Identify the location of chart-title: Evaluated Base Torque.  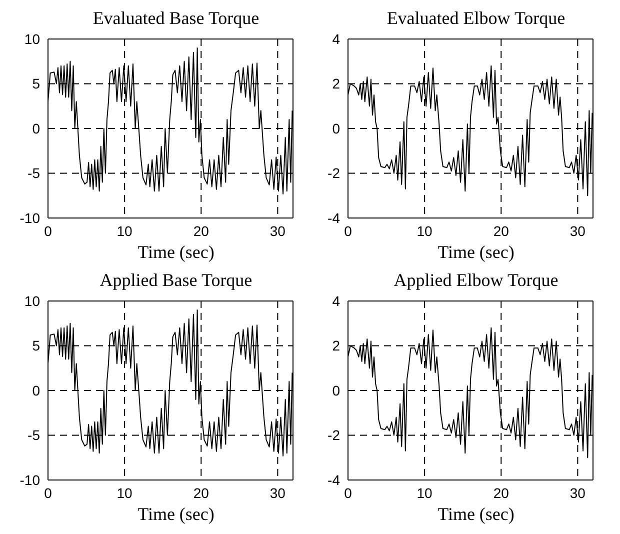
(176, 19).